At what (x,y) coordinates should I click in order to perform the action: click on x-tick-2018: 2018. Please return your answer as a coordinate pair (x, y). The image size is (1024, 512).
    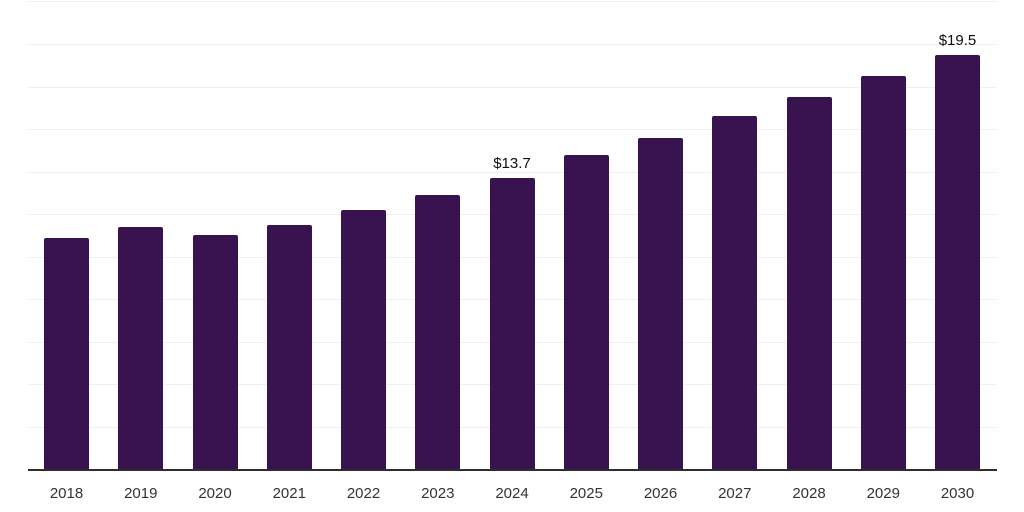
    Looking at the image, I should click on (66, 493).